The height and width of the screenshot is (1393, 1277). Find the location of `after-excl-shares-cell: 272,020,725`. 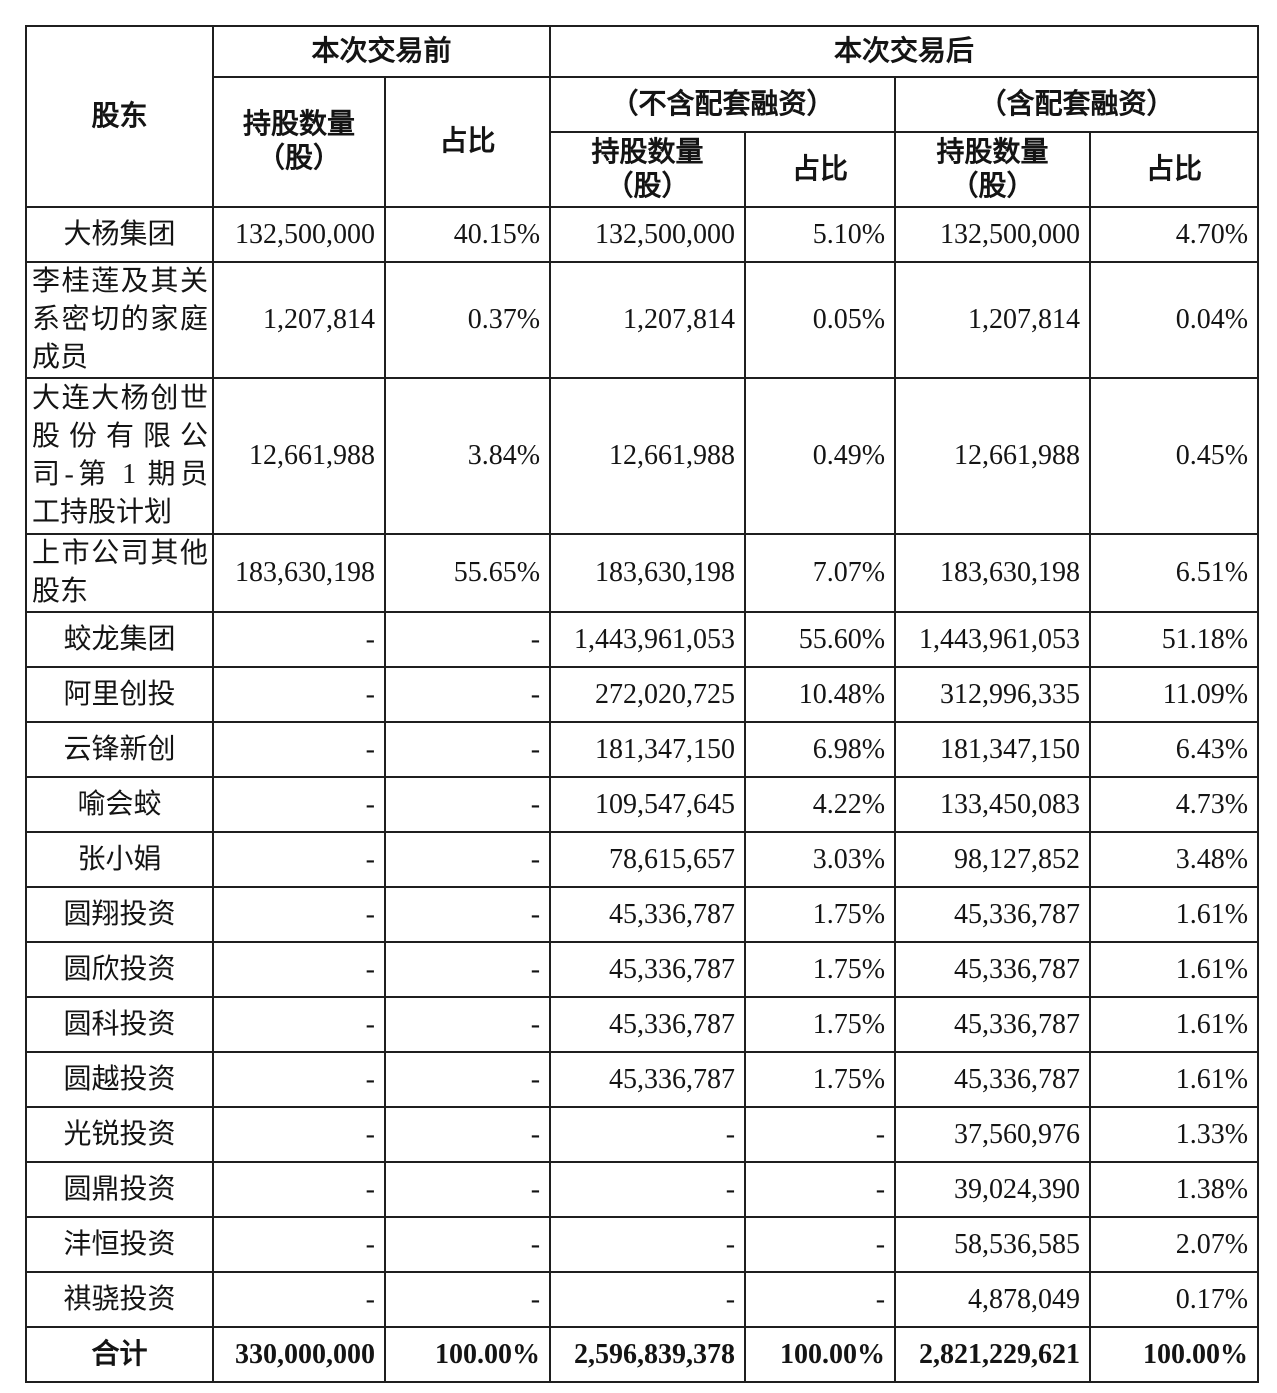

after-excl-shares-cell: 272,020,725 is located at coordinates (648, 694).